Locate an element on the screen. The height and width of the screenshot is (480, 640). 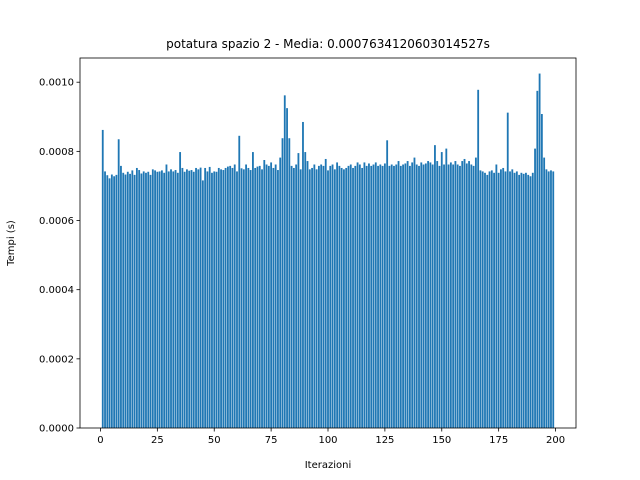
x-tick-label: 125 is located at coordinates (384, 440).